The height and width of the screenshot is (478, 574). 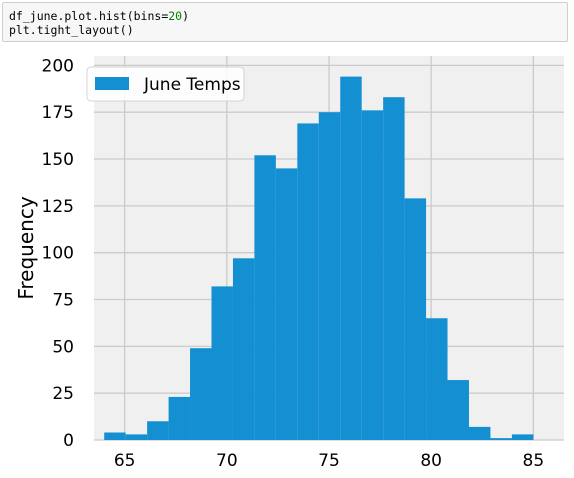 I want to click on y-tick-labels: 0 25 50 75 100 125 150 175 200, so click(x=58, y=253).